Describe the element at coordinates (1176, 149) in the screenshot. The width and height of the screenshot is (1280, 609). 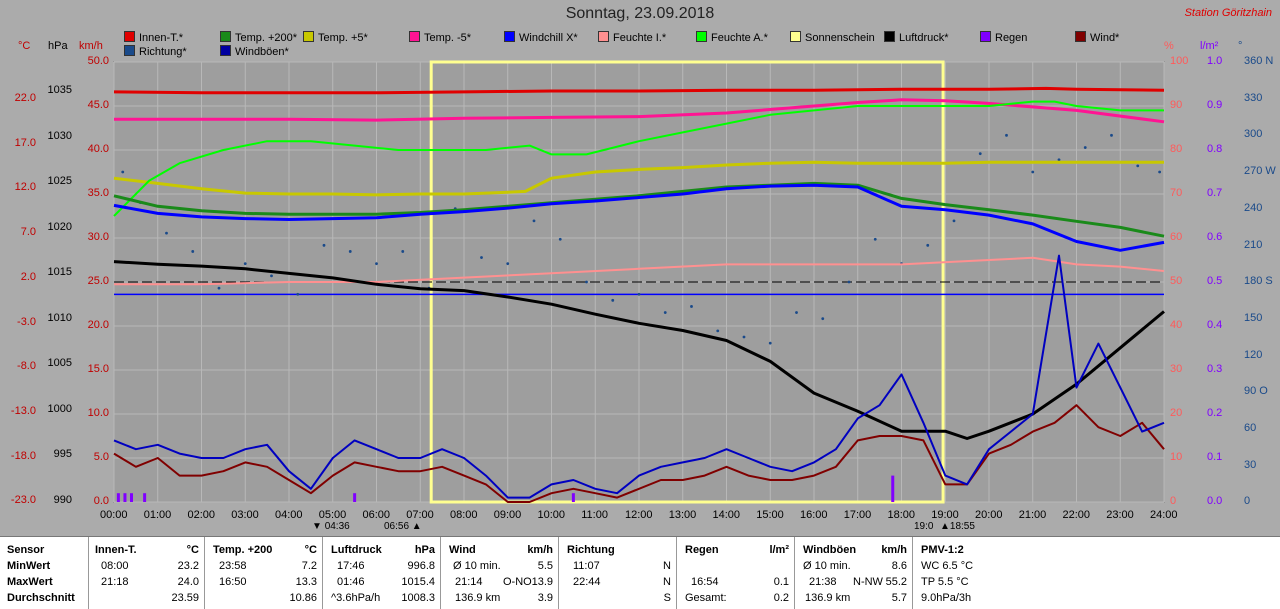
I see `percent-tick: 80` at that location.